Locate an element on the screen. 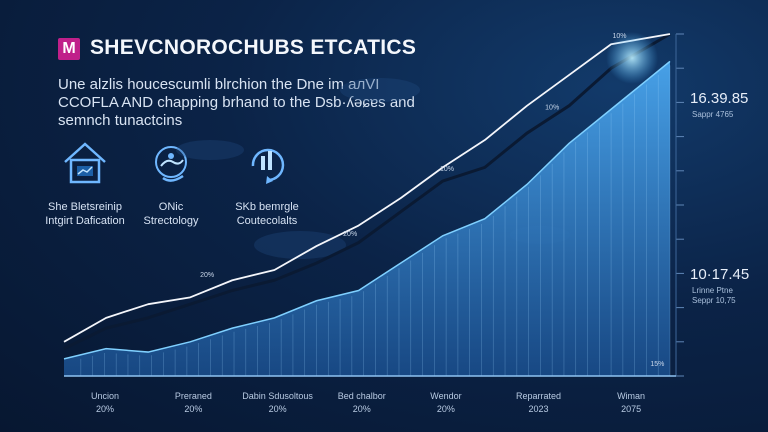  brand-logo: M is located at coordinates (69, 49).